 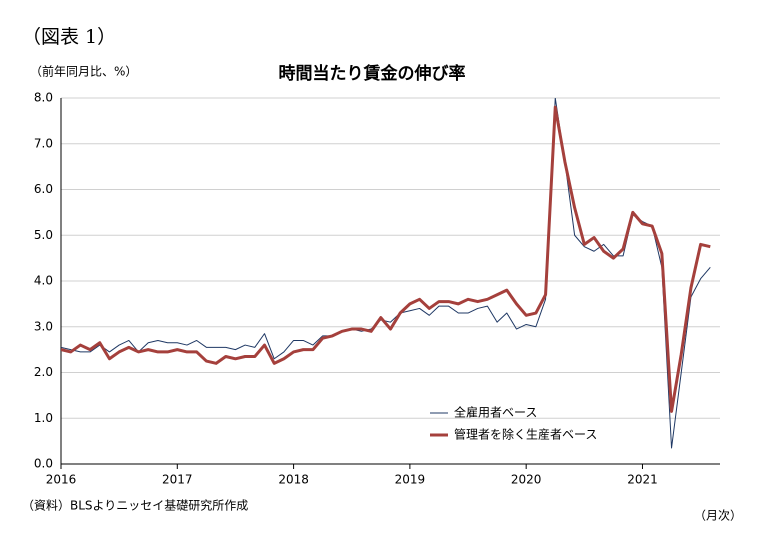 I want to click on x-tick-label: 2017, so click(x=177, y=480).